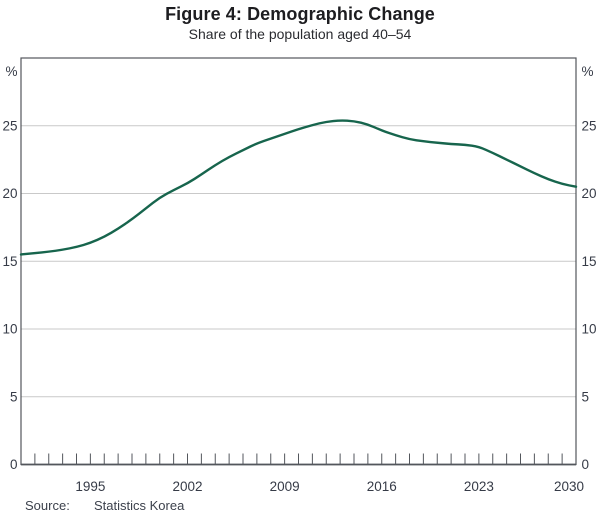 This screenshot has width=600, height=519. Describe the element at coordinates (300, 14) in the screenshot. I see `figure-title: Figure 4: Demographic Change` at that location.